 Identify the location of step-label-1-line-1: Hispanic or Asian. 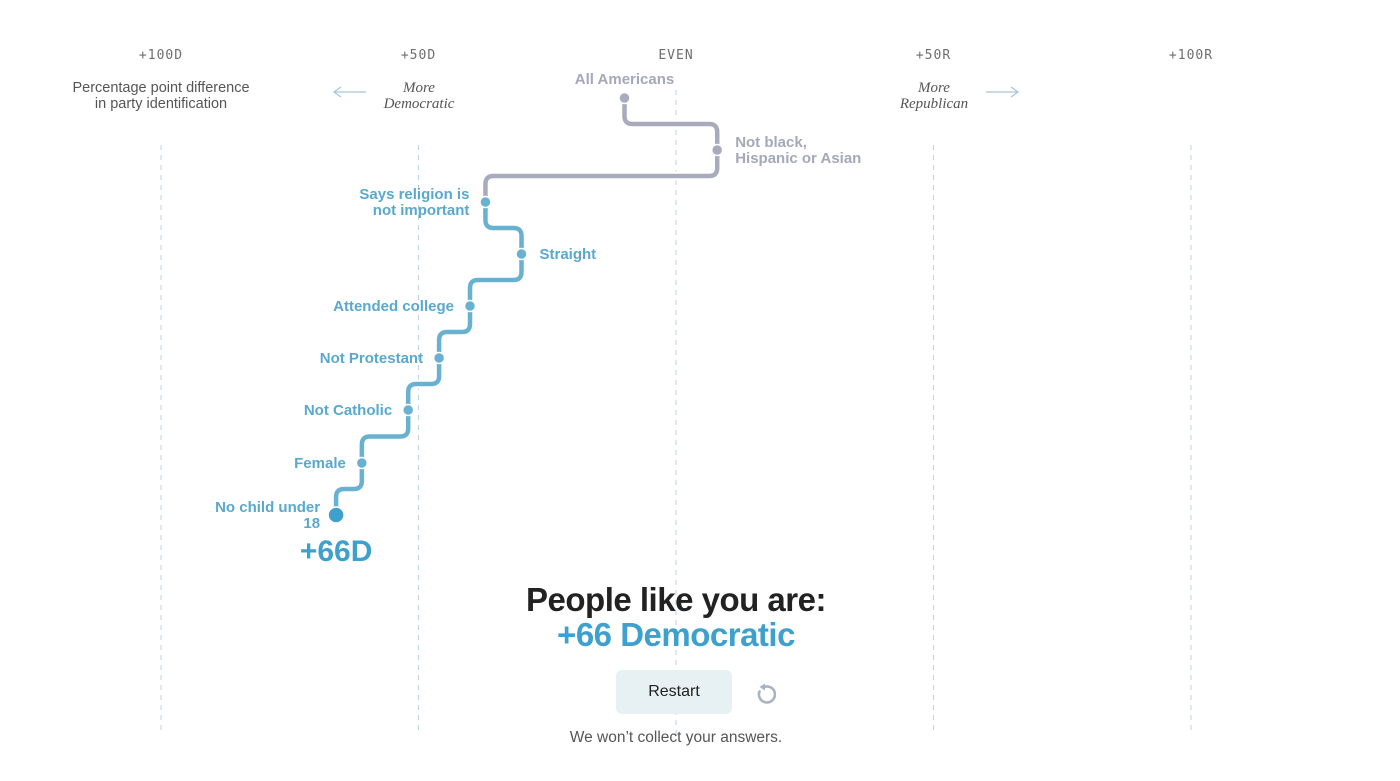
(798, 158).